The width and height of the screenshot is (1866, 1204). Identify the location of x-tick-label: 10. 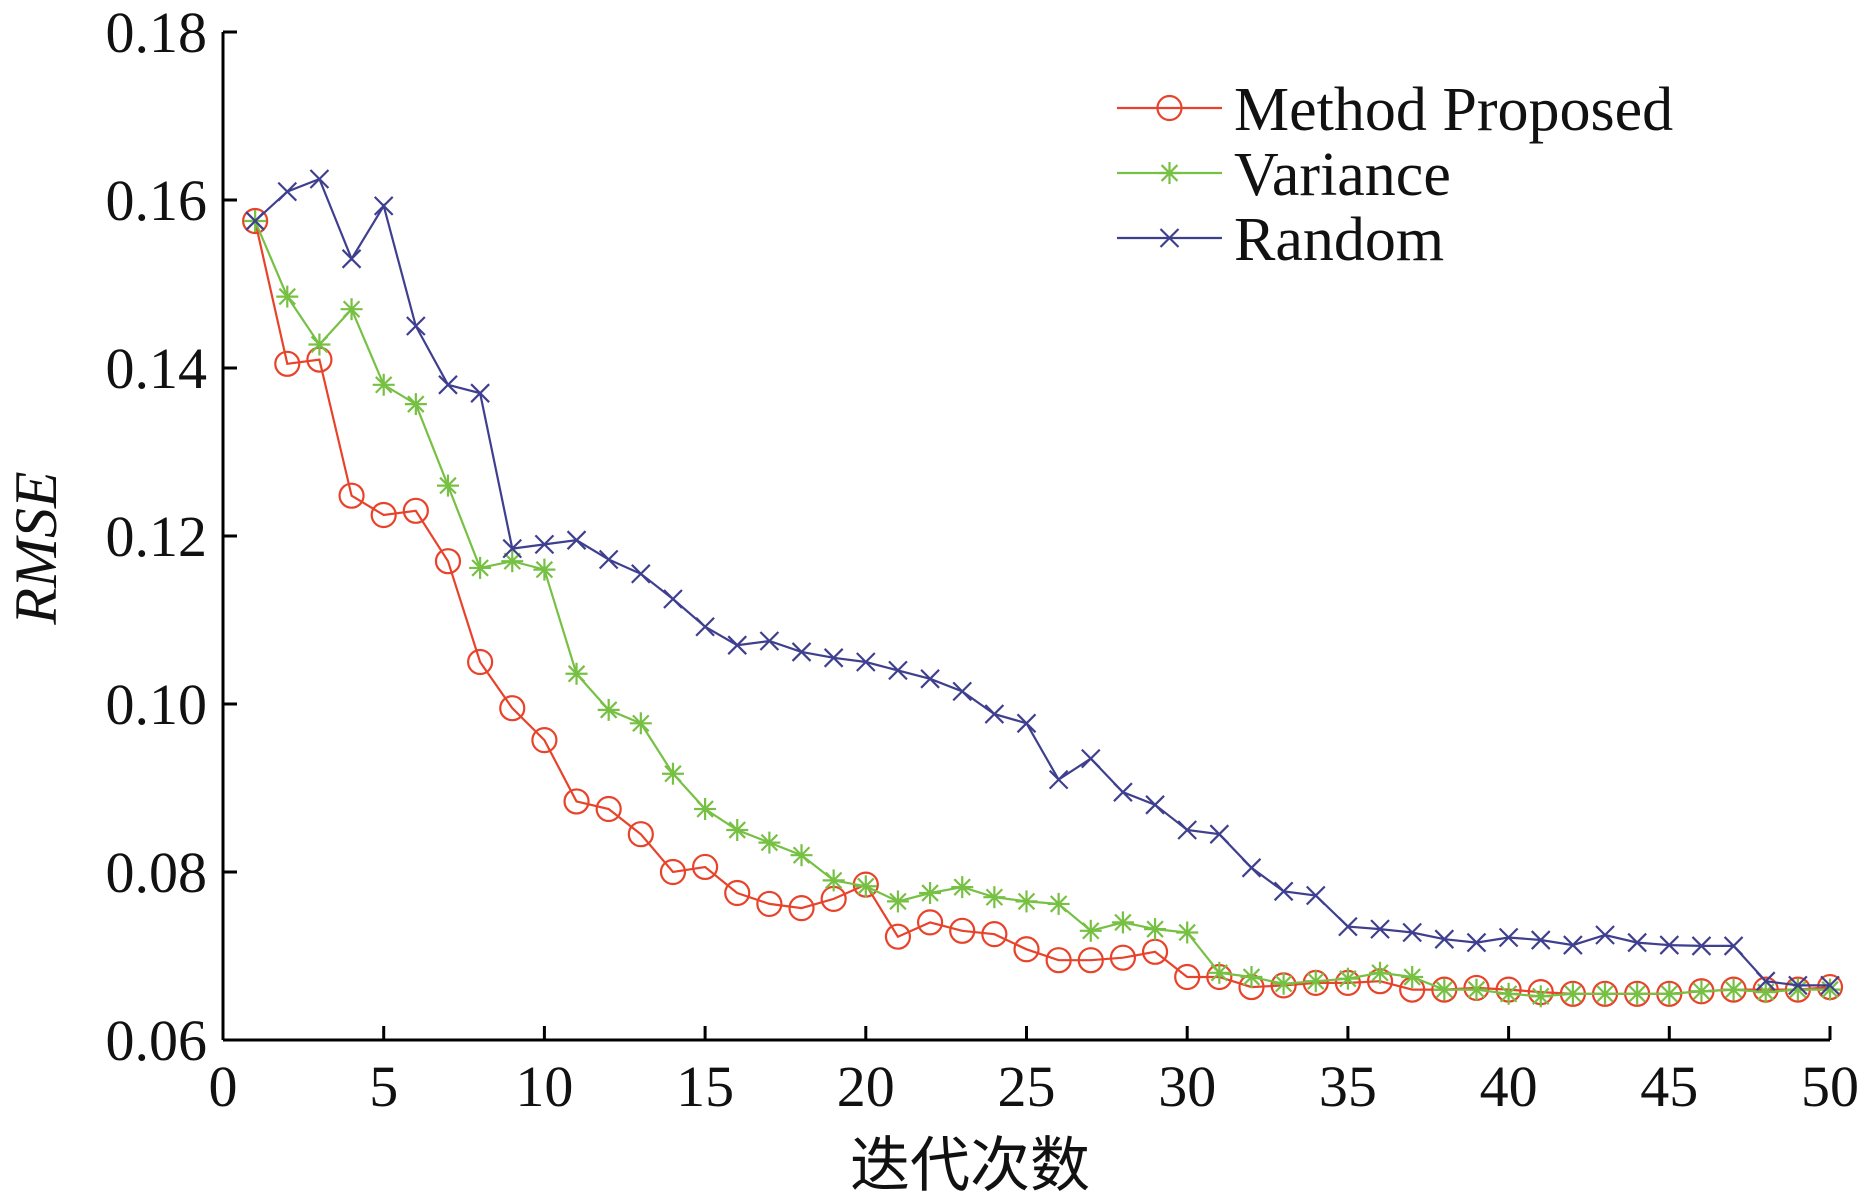
(544, 1086).